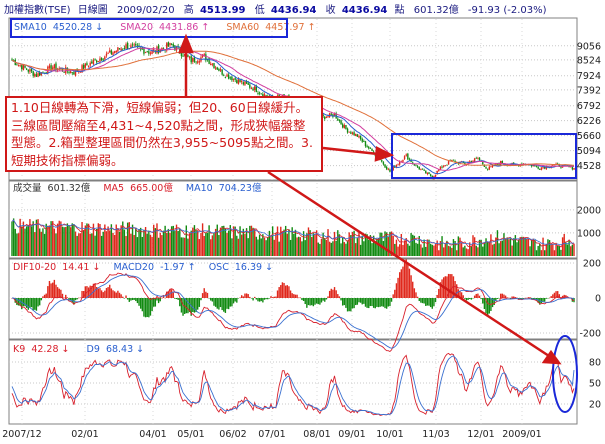 This screenshot has width=605, height=444. Describe the element at coordinates (75, 267) in the screenshot. I see `legend-dif-value: 14.41` at that location.